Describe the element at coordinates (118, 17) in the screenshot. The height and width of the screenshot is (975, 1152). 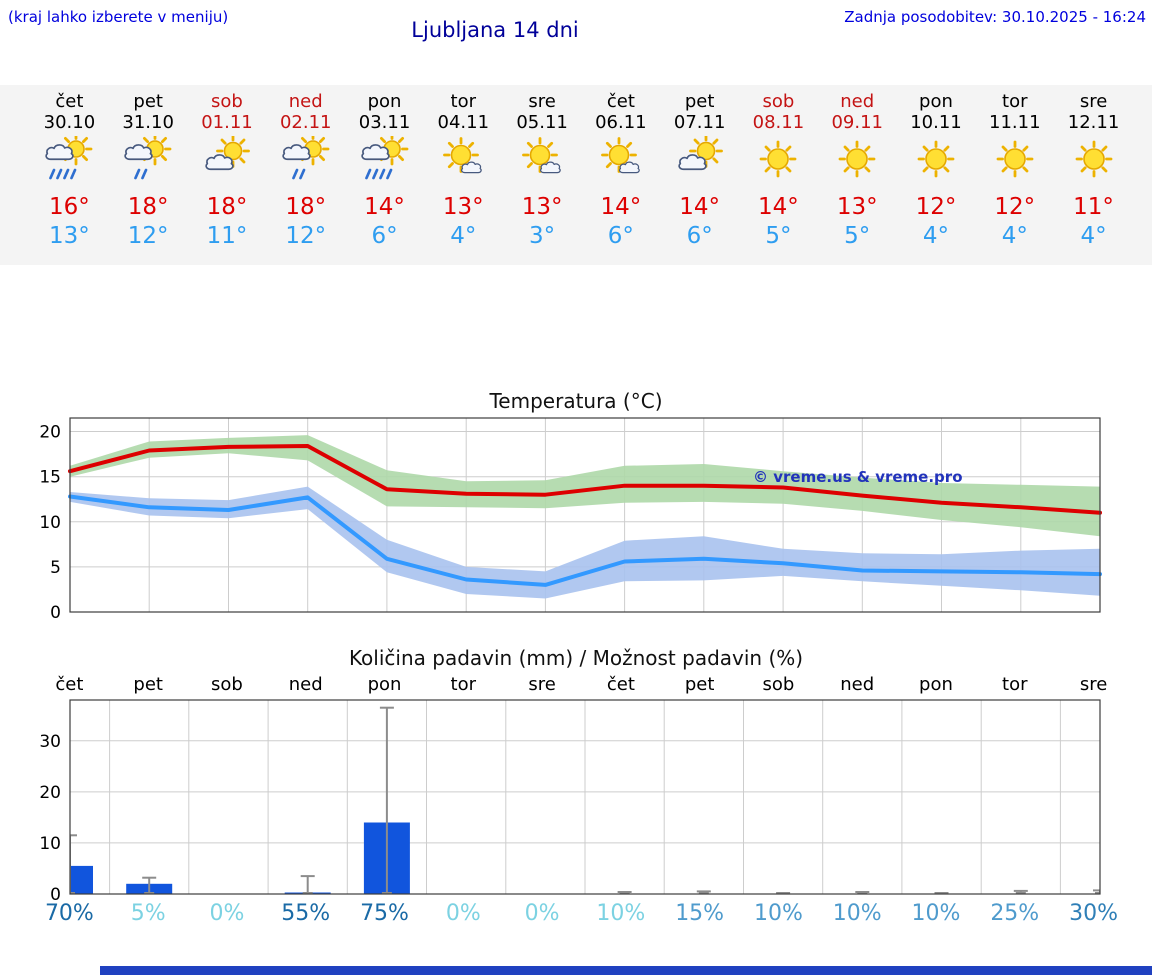
I see `menu-hint: (kraj lahko izberete v meniju)` at that location.